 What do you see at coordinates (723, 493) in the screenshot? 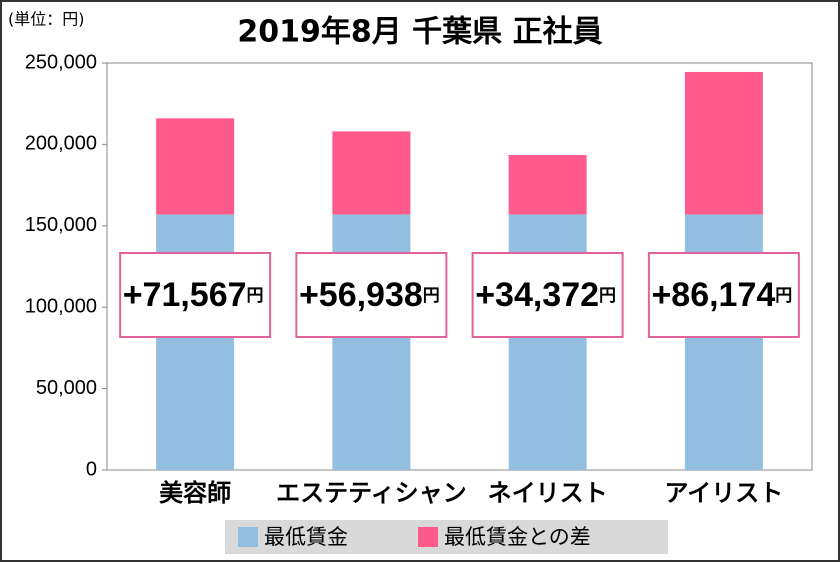
I see `x-tick-label: アイリスト` at bounding box center [723, 493].